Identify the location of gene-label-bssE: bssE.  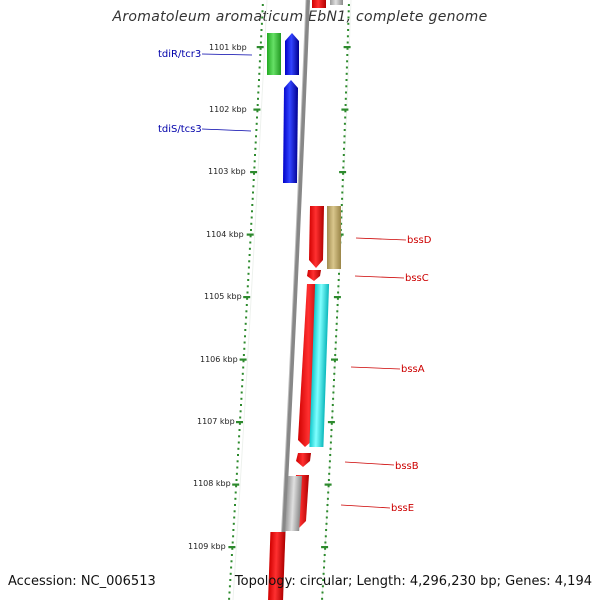
(402, 508).